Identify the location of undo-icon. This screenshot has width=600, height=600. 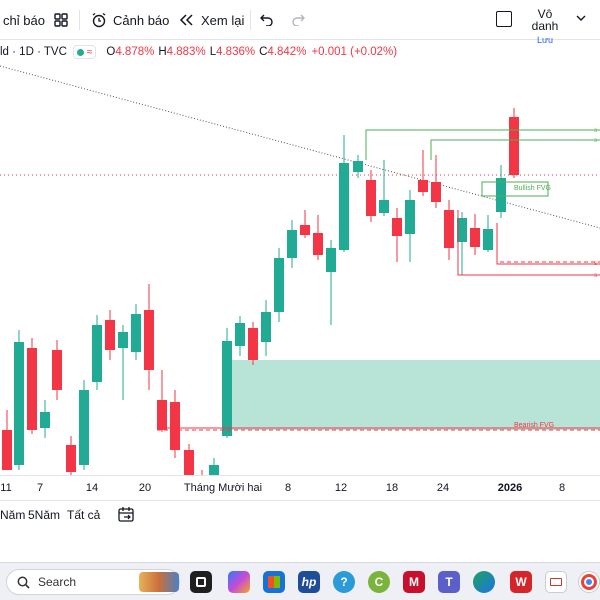
(266, 20).